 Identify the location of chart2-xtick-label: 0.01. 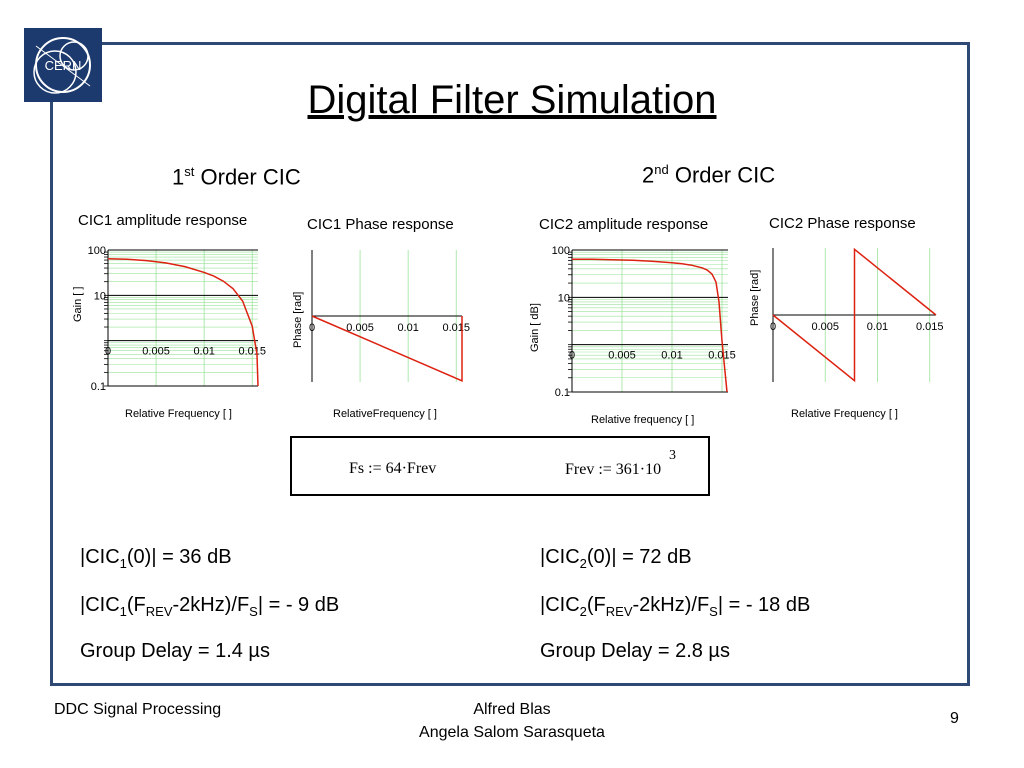
(407, 328).